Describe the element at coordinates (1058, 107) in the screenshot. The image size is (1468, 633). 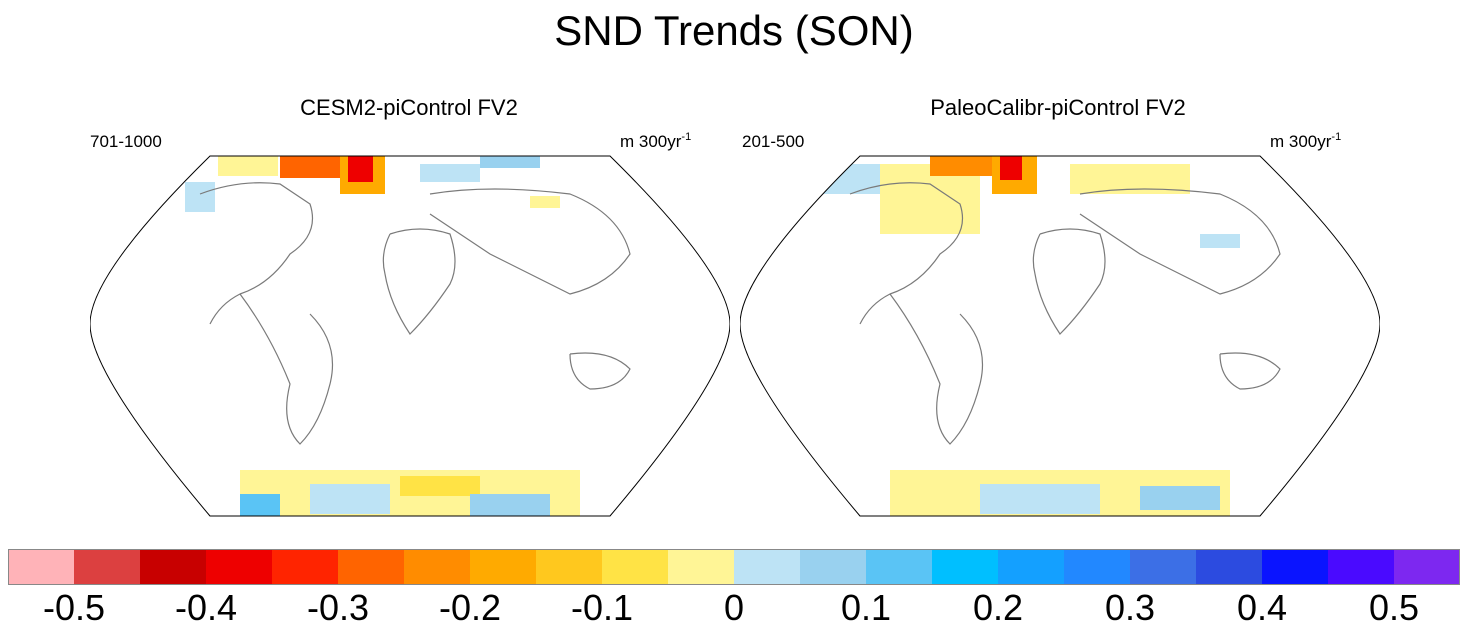
I see `panel-title-right: PaleoCalibr-piControl FV2` at that location.